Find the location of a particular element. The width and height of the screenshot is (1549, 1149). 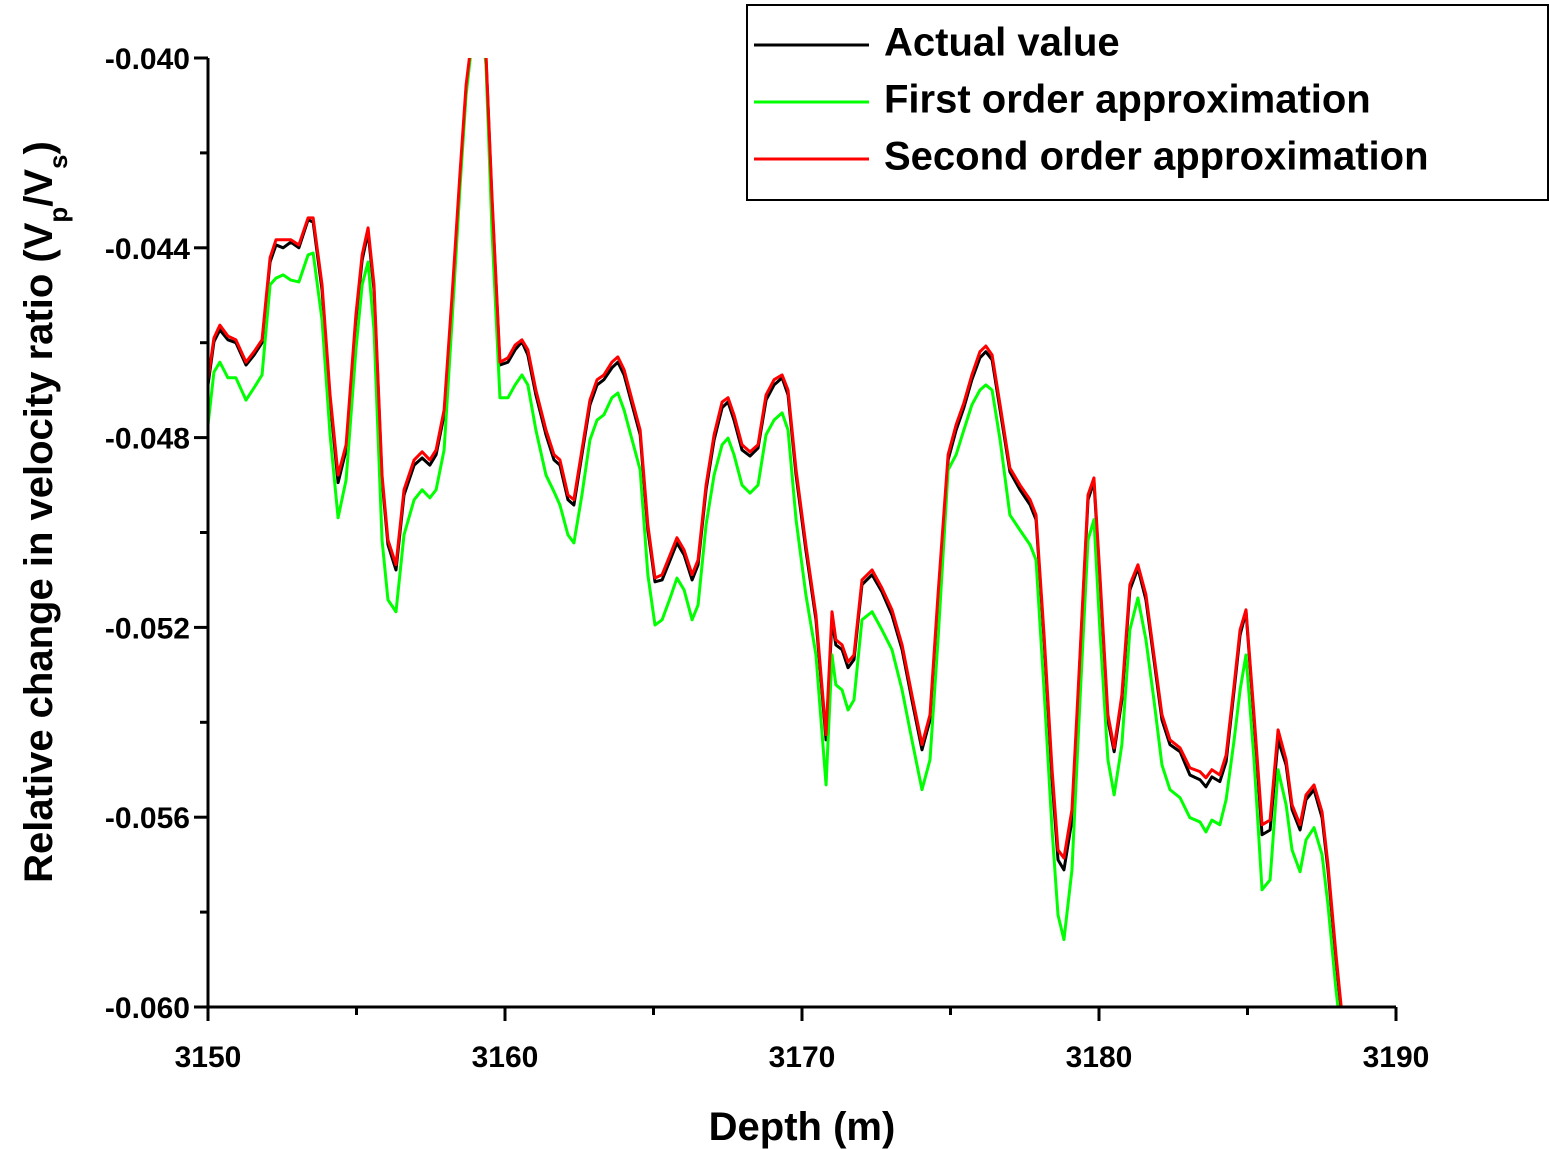

y-axis-title-part: /V is located at coordinates (39, 188).